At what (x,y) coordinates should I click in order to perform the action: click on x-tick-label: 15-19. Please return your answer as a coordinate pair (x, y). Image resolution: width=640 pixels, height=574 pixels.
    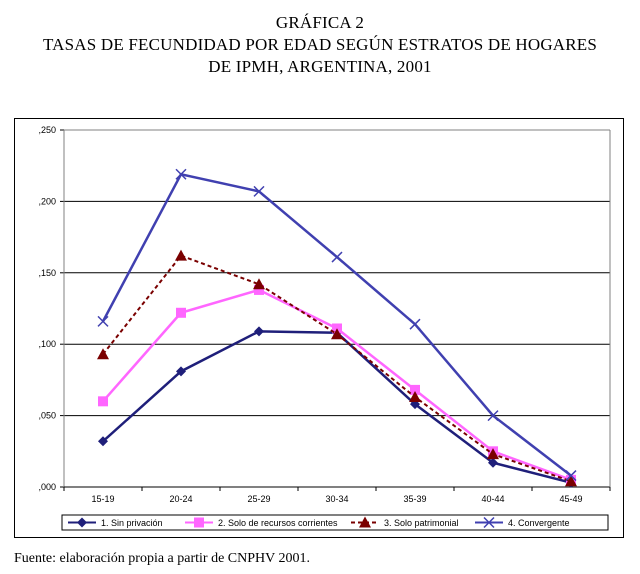
    Looking at the image, I should click on (102, 499).